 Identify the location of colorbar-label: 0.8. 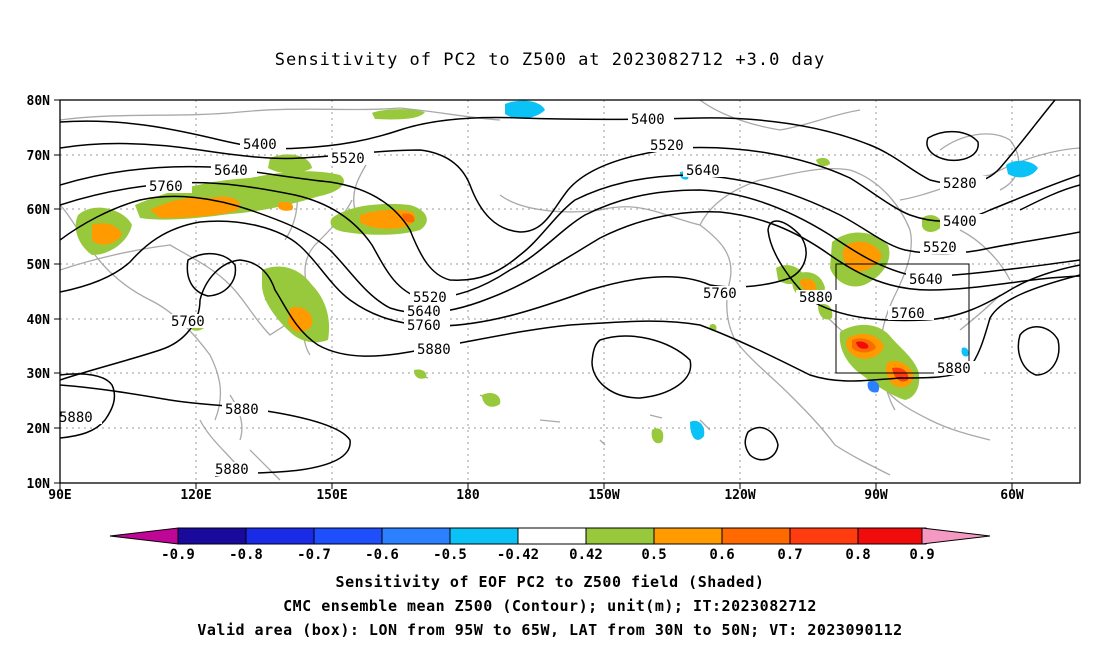
(857, 555).